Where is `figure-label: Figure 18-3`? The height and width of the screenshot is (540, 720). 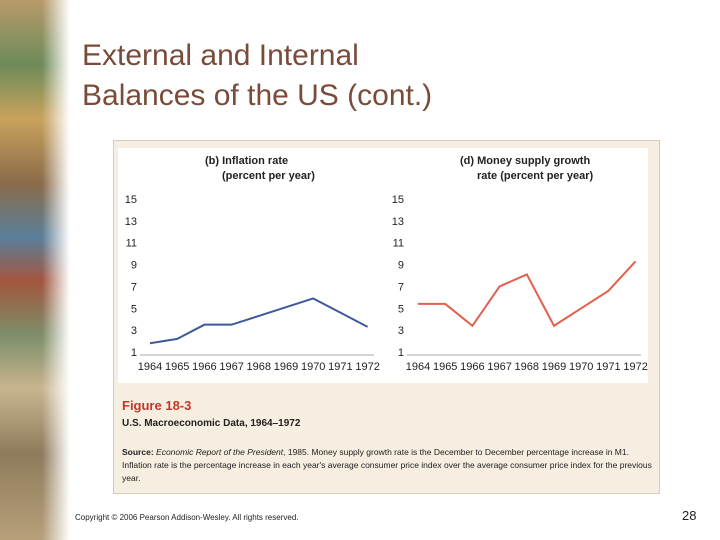
figure-label: Figure 18-3 is located at coordinates (157, 405).